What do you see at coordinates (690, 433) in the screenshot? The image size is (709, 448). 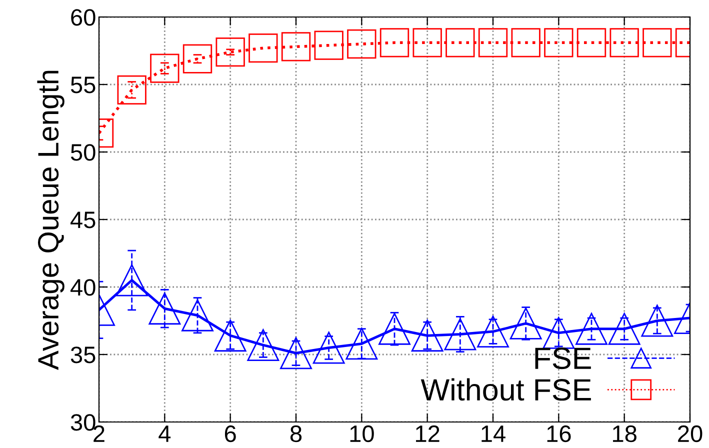 I see `x-tick-label: 20` at bounding box center [690, 433].